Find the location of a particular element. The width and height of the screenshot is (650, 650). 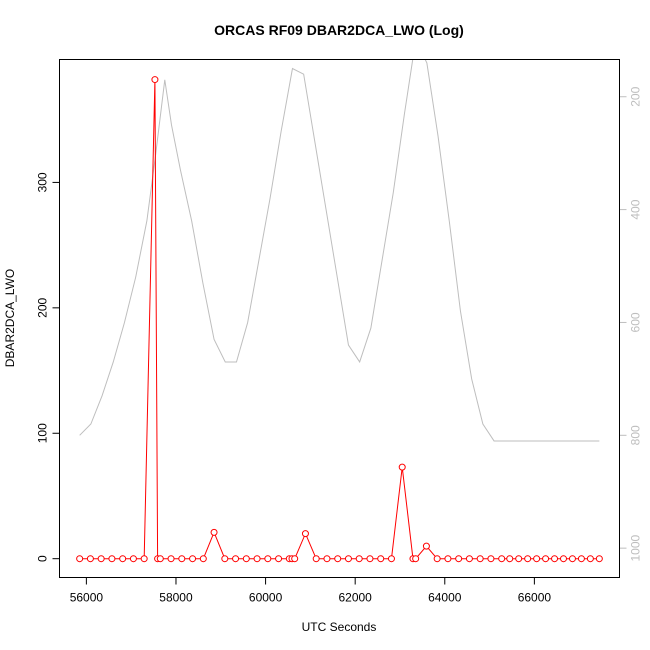

y-tick-label: 200 is located at coordinates (43, 308).